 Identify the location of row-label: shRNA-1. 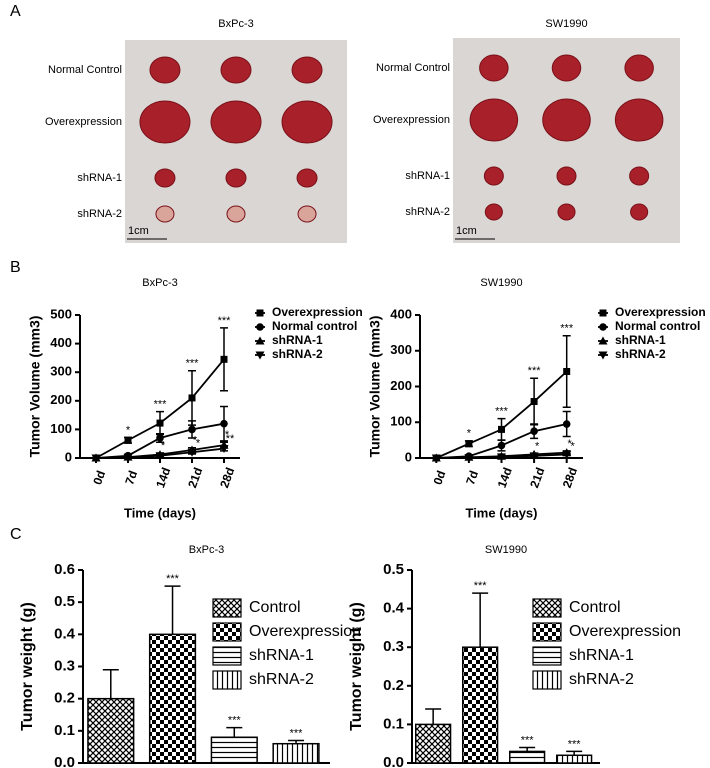
(427, 176).